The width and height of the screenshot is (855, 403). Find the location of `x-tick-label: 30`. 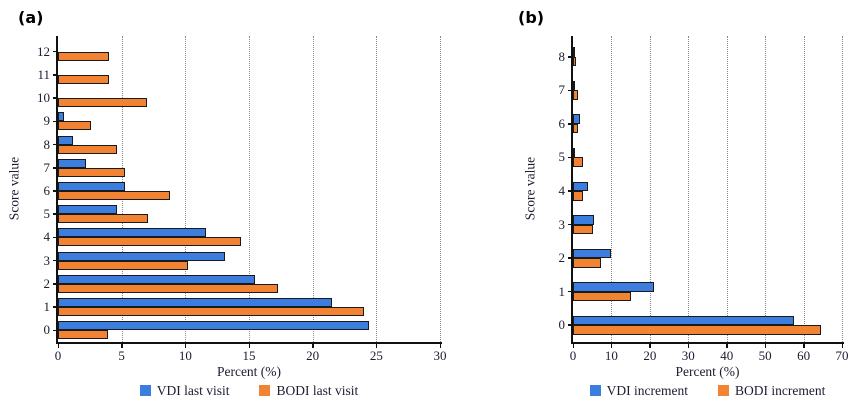

x-tick-label: 30 is located at coordinates (688, 355).